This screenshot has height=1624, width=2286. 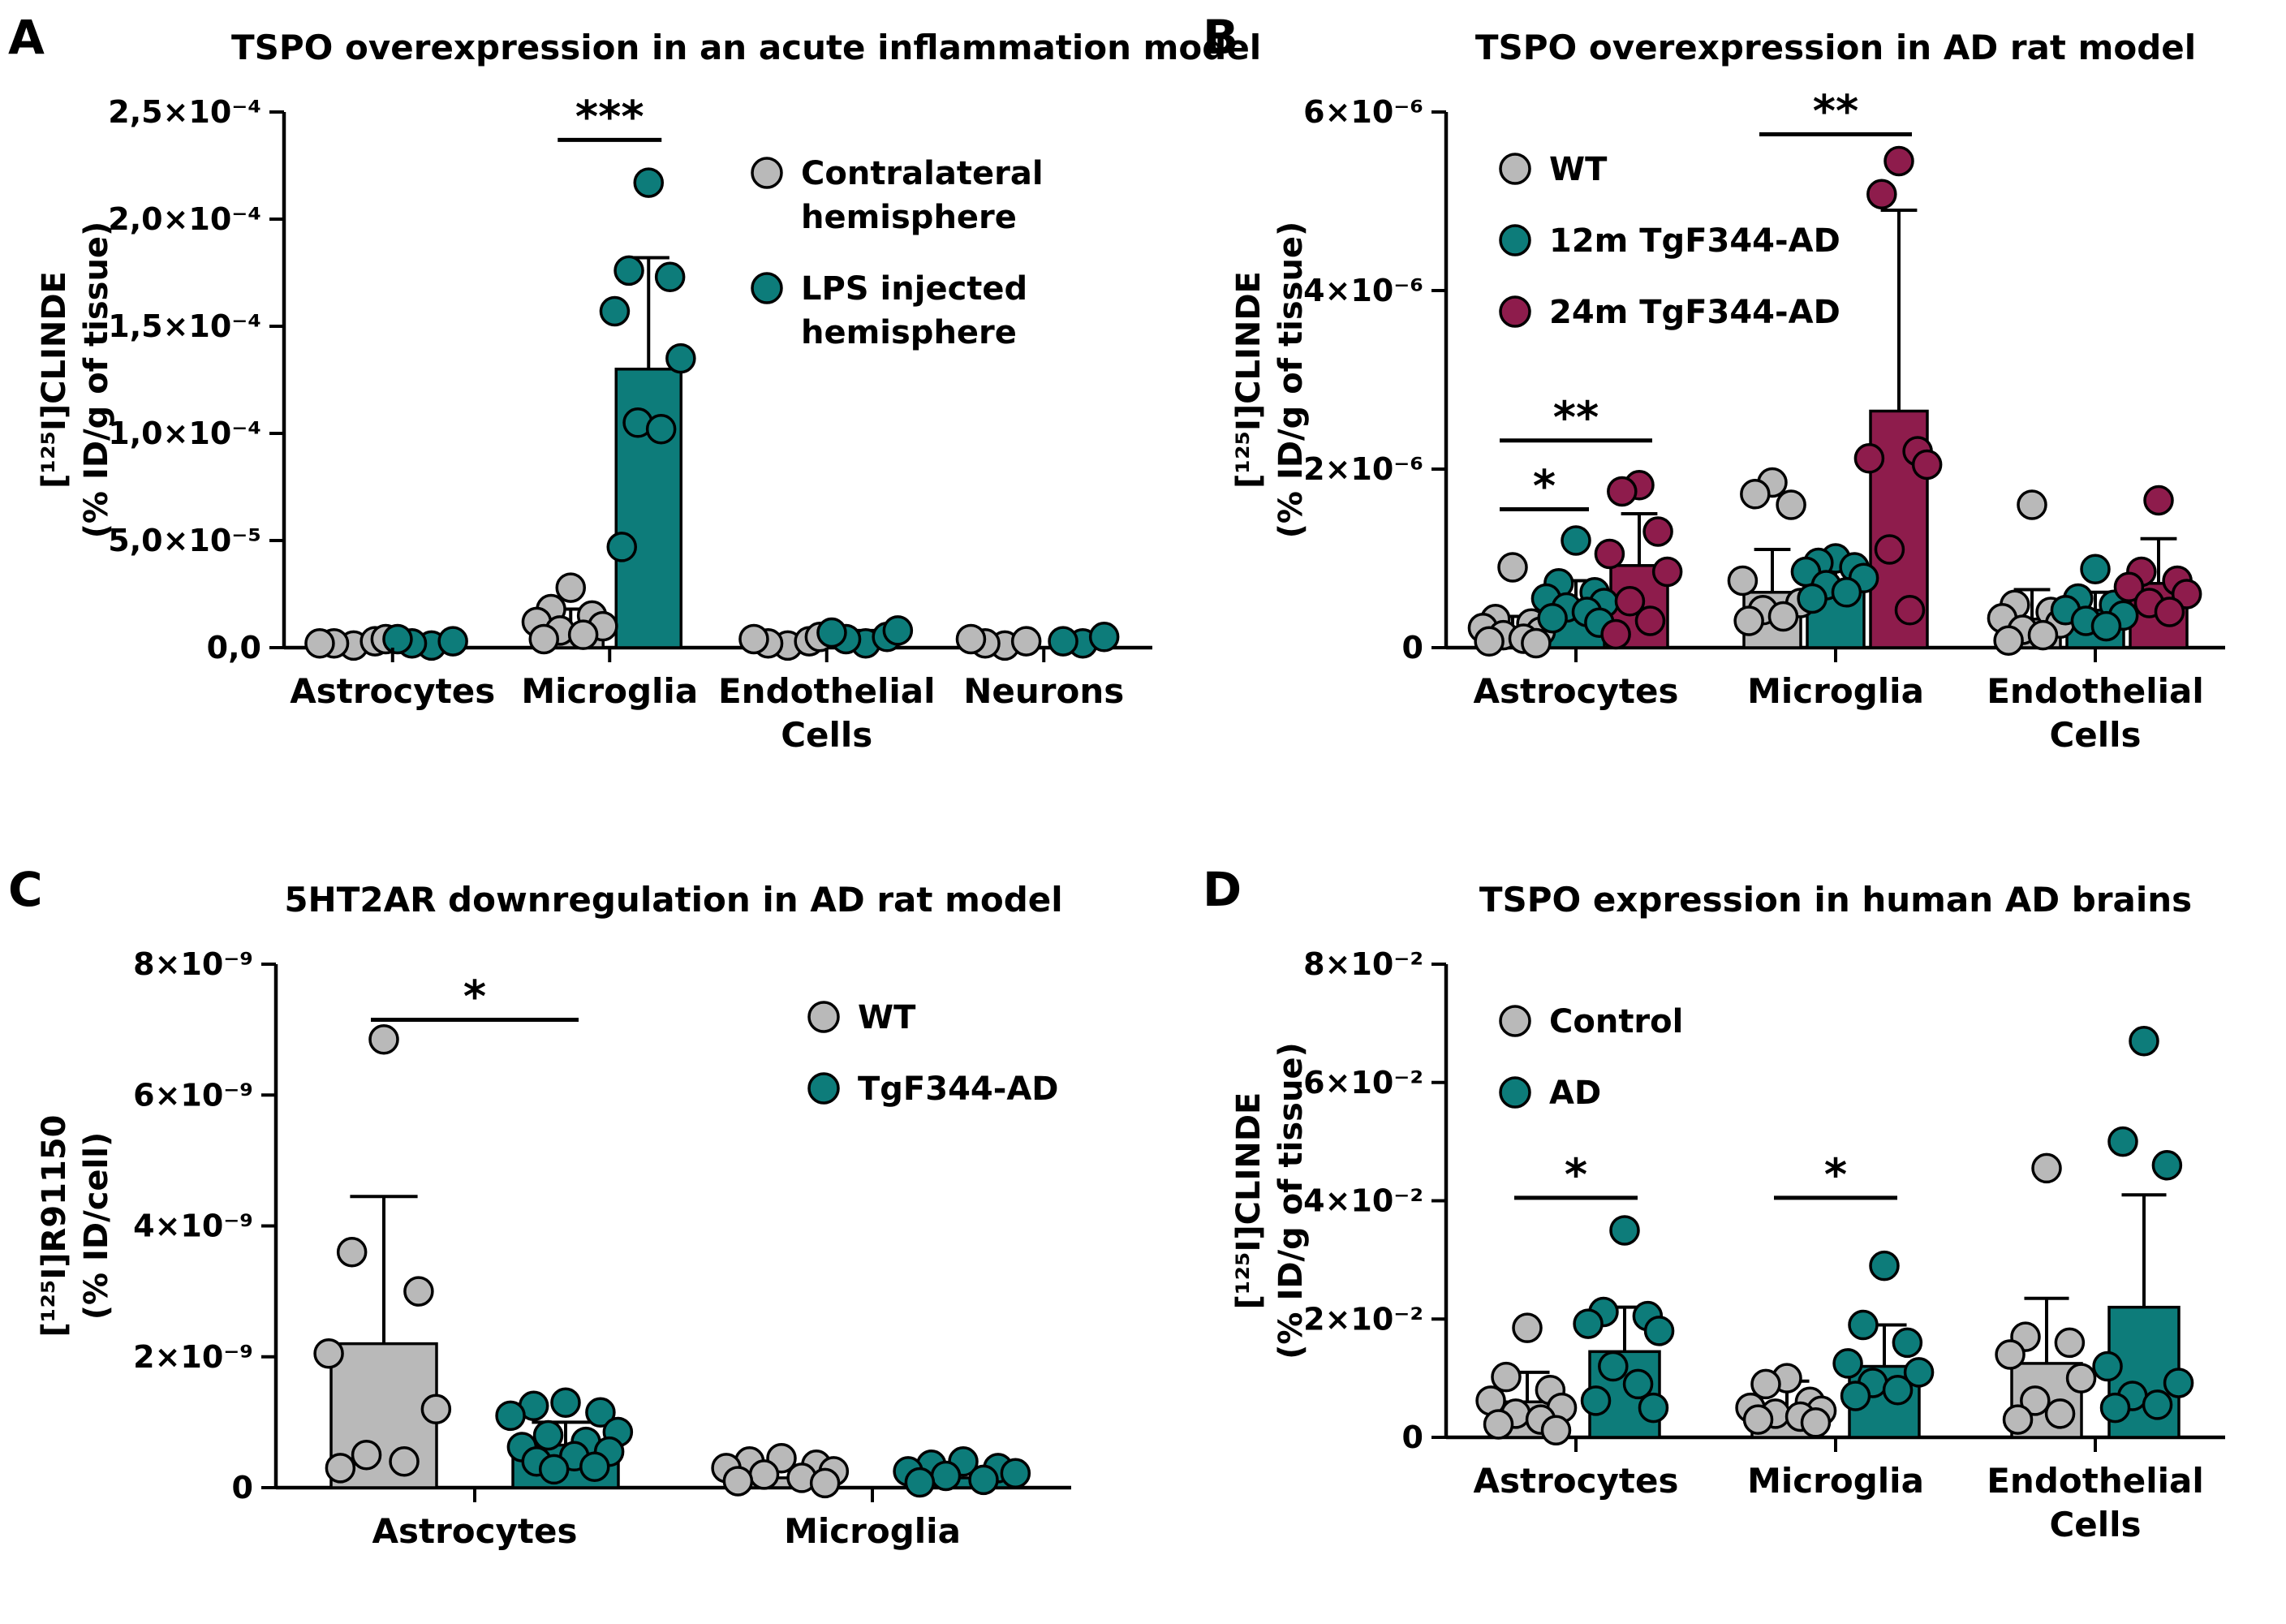 What do you see at coordinates (184, 541) in the screenshot?
I see `y-tick-label: 5,0×10⁻⁵` at bounding box center [184, 541].